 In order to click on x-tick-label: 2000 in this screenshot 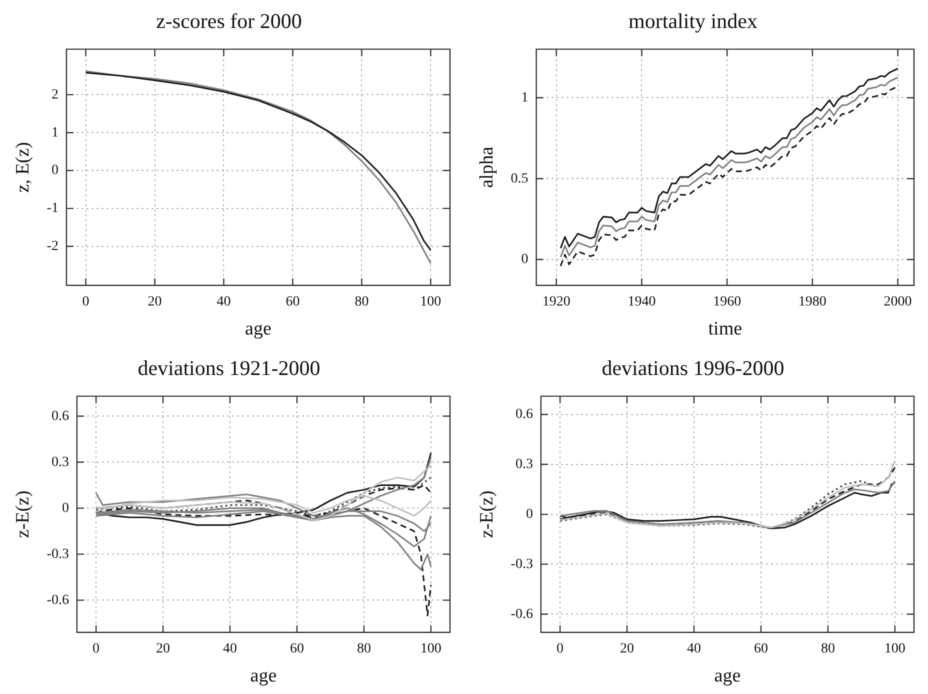, I will do `click(898, 302)`.